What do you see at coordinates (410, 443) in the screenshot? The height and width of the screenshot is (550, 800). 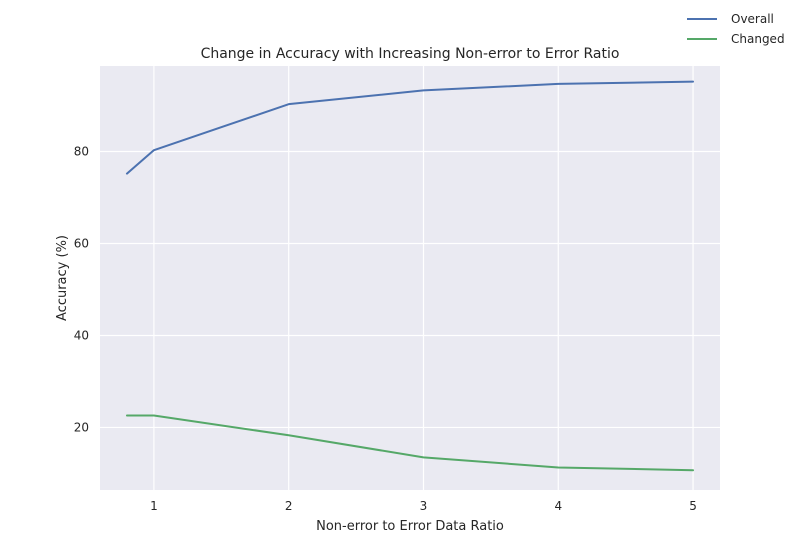 I see `series-line-changed` at bounding box center [410, 443].